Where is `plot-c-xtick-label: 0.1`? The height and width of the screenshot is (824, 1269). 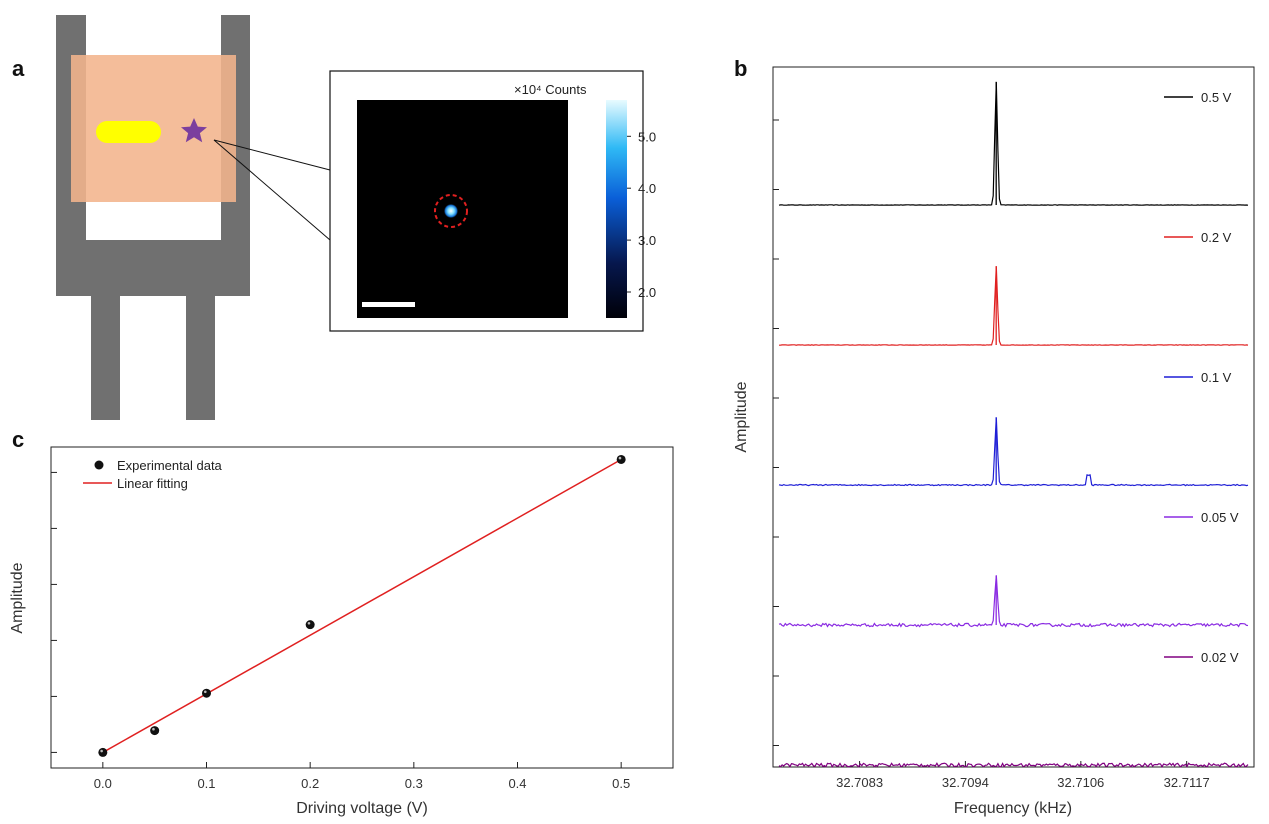
plot-c-xtick-label: 0.1 is located at coordinates (206, 783).